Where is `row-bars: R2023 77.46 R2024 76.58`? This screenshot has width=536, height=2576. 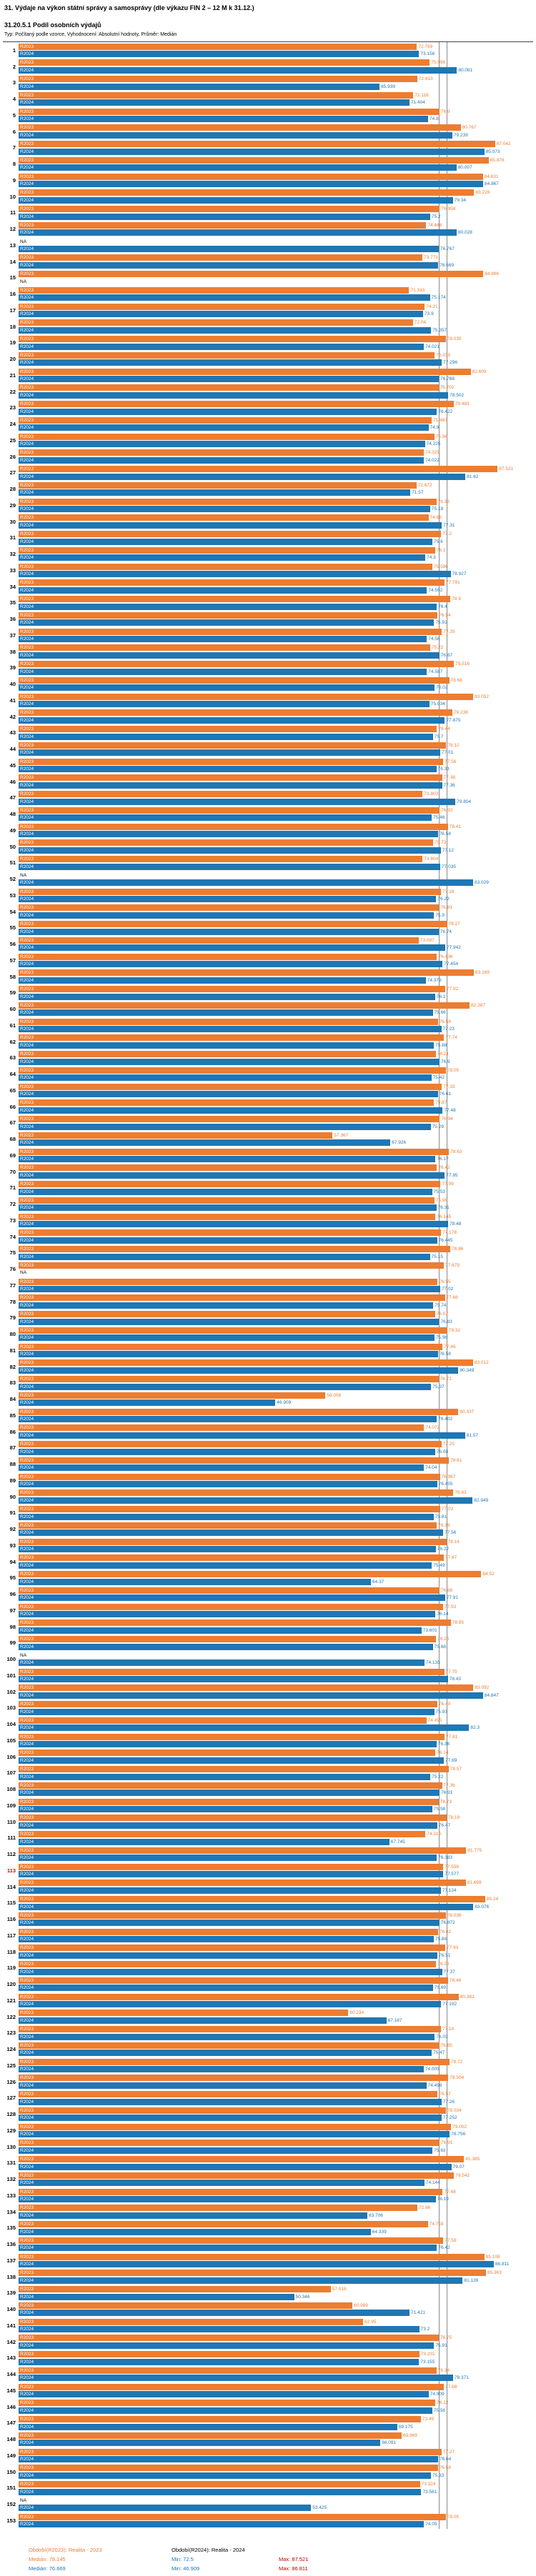
row-bars: R2023 77.46 R2024 76.58 is located at coordinates (276, 1350).